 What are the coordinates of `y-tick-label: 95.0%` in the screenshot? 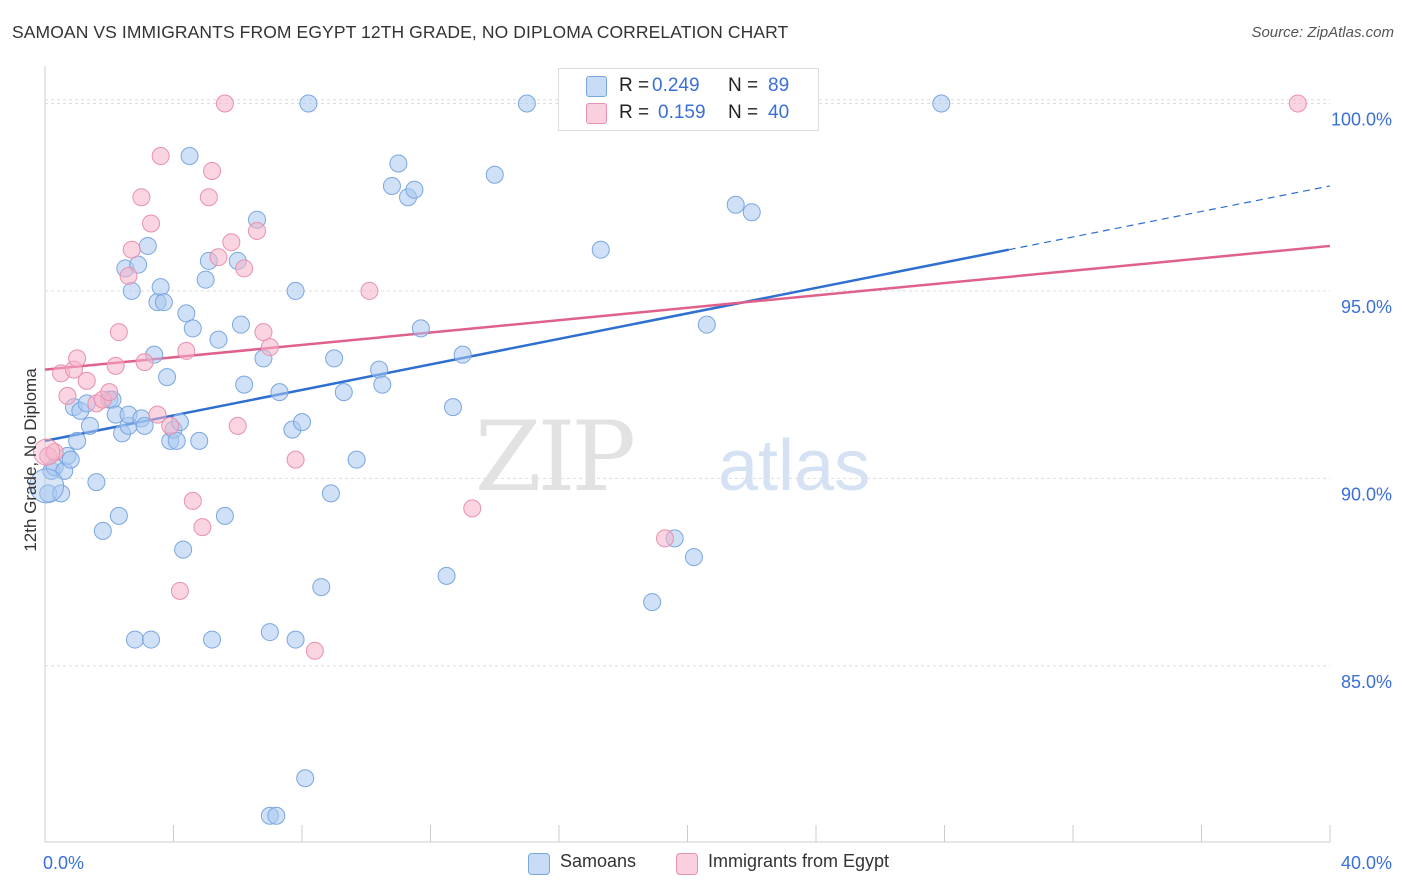 It's located at (1366, 307).